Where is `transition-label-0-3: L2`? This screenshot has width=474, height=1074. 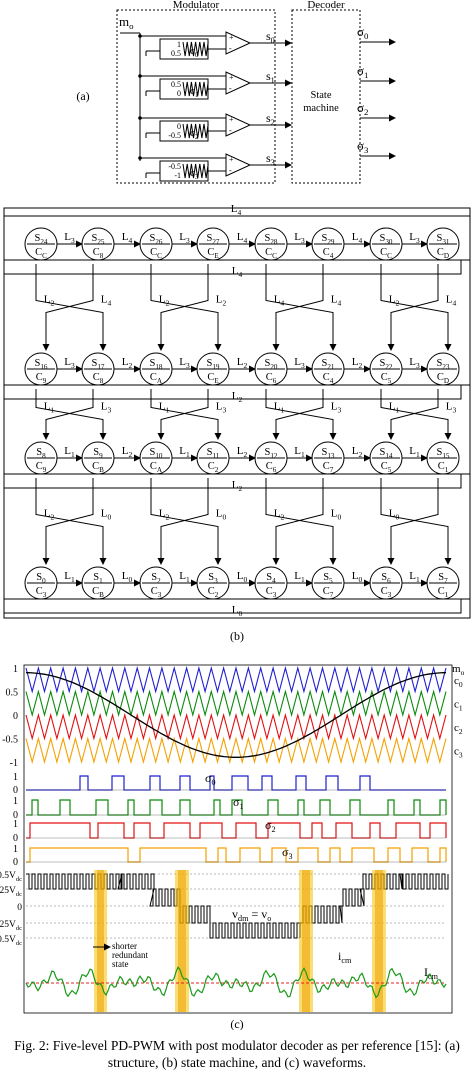
transition-label-0-3: L2 is located at coordinates (221, 301).